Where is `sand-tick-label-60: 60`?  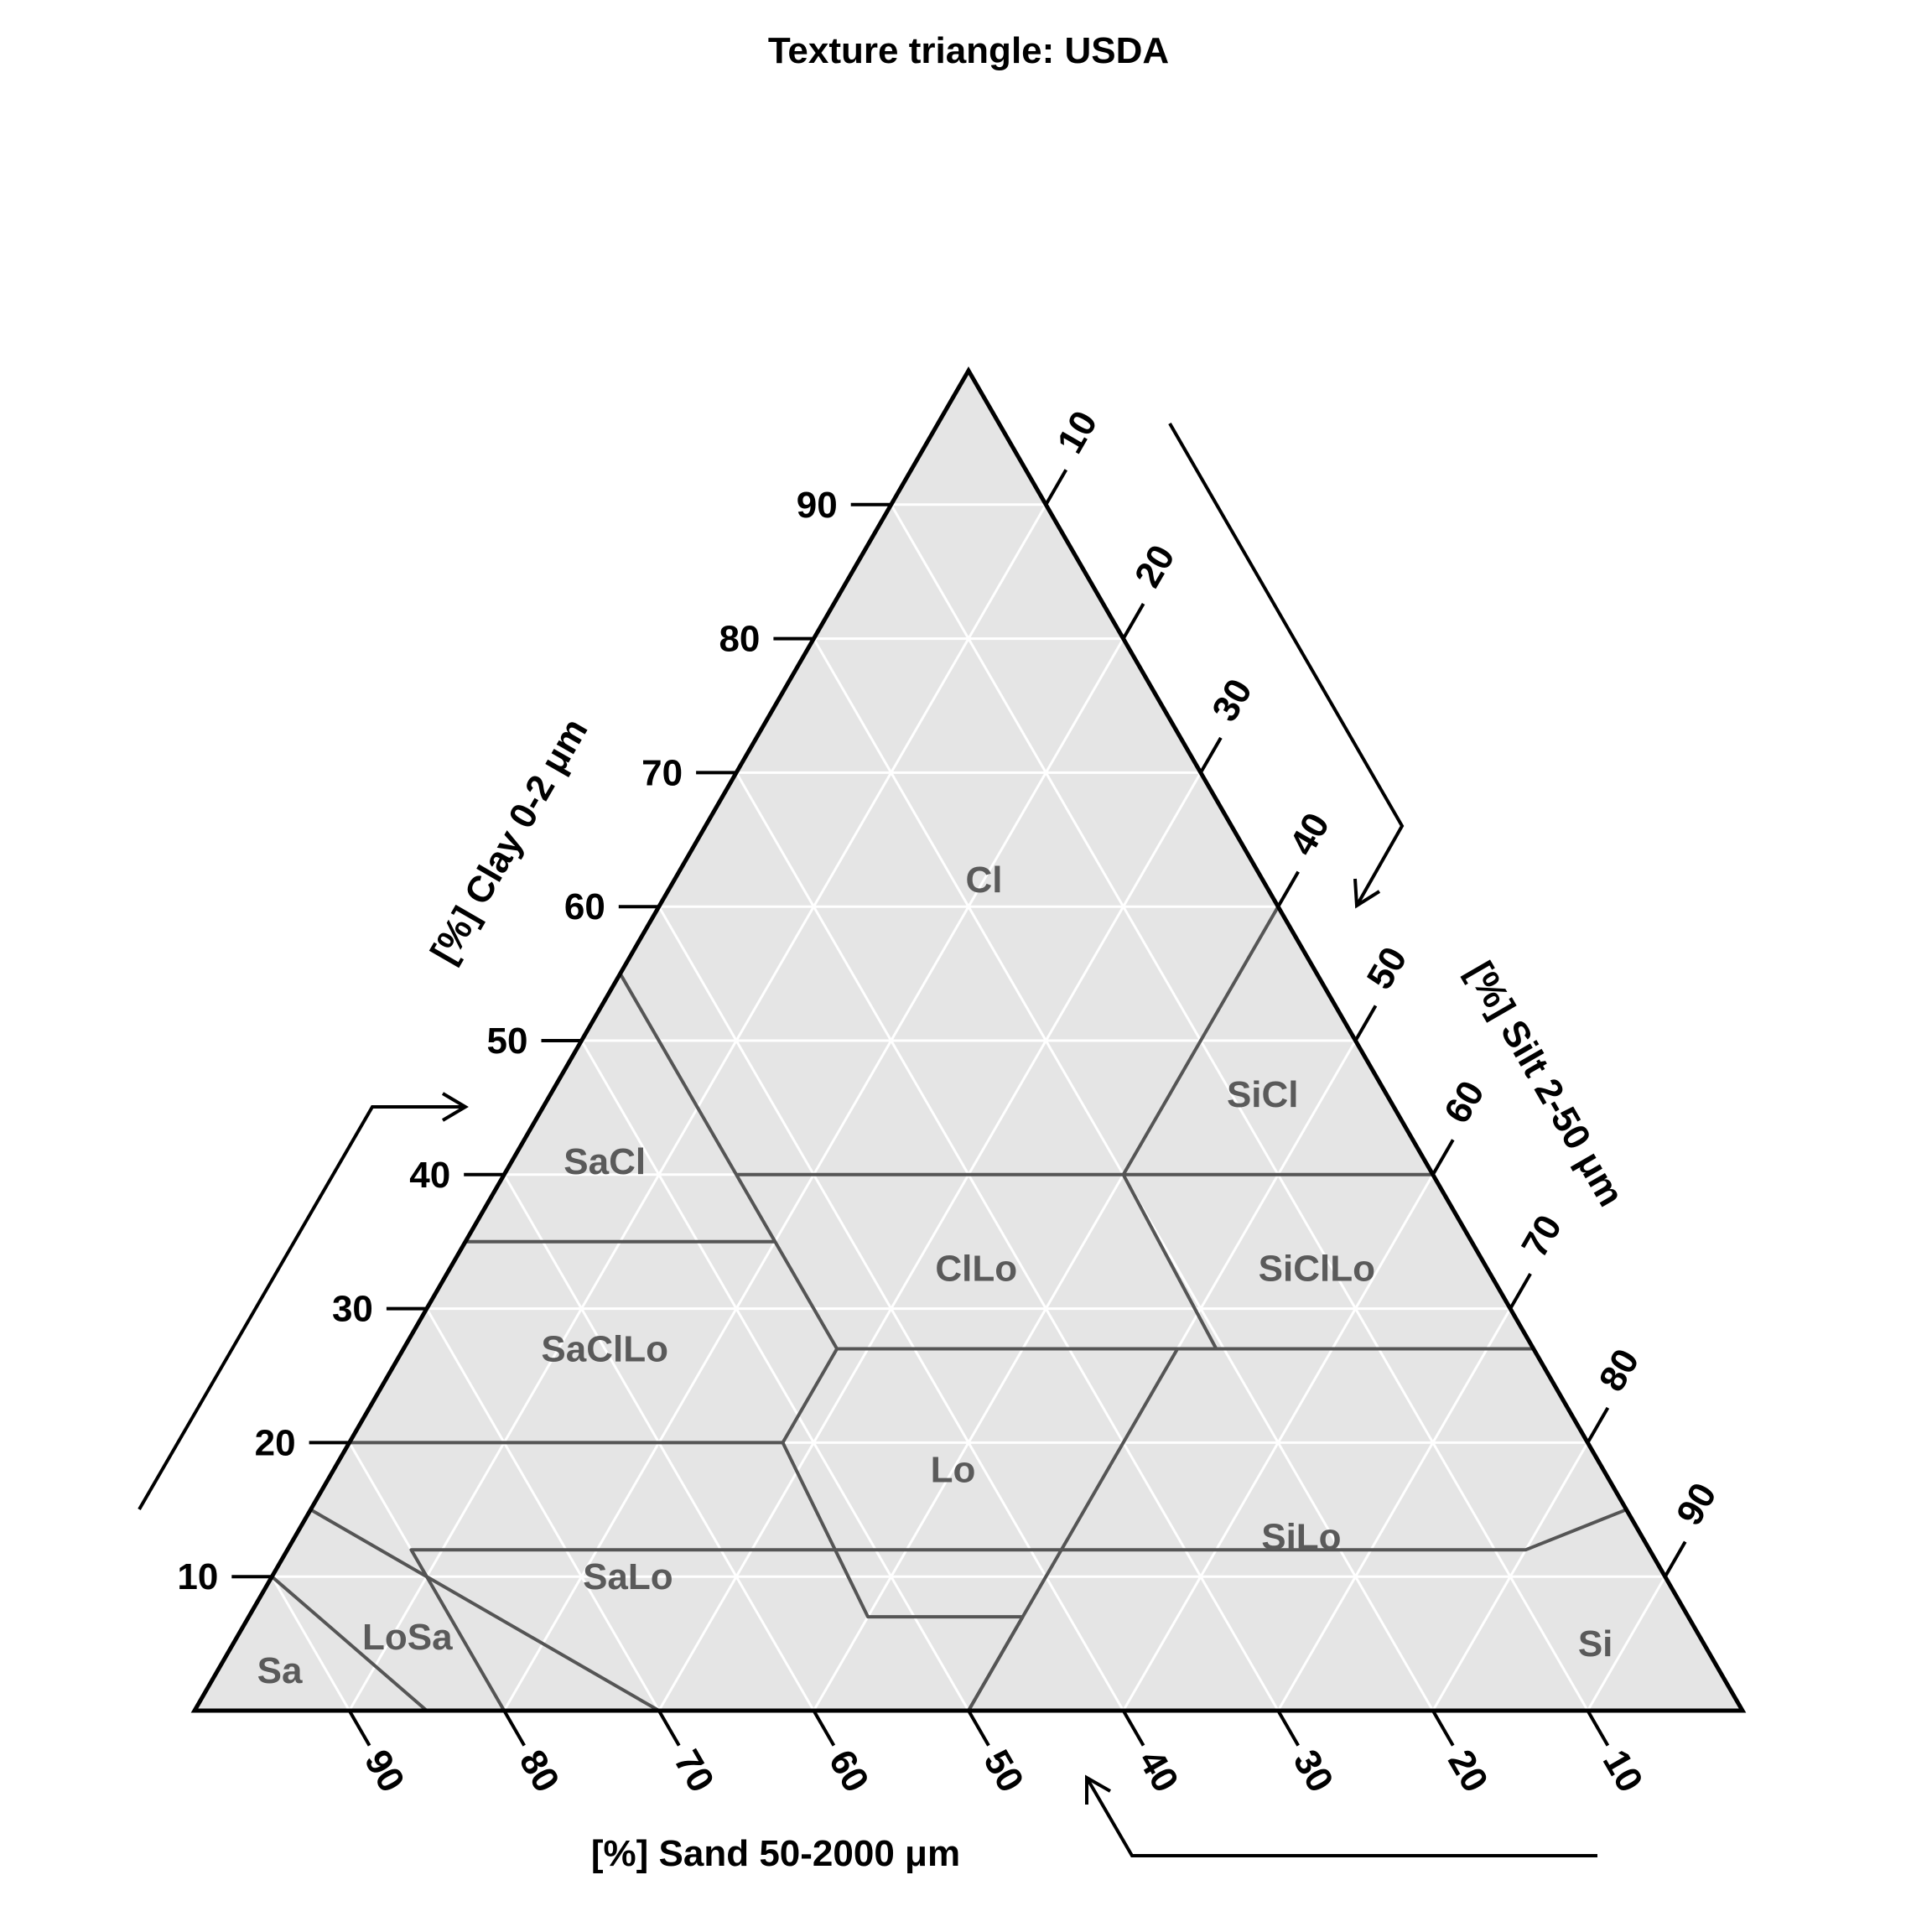 sand-tick-label-60: 60 is located at coordinates (849, 1771).